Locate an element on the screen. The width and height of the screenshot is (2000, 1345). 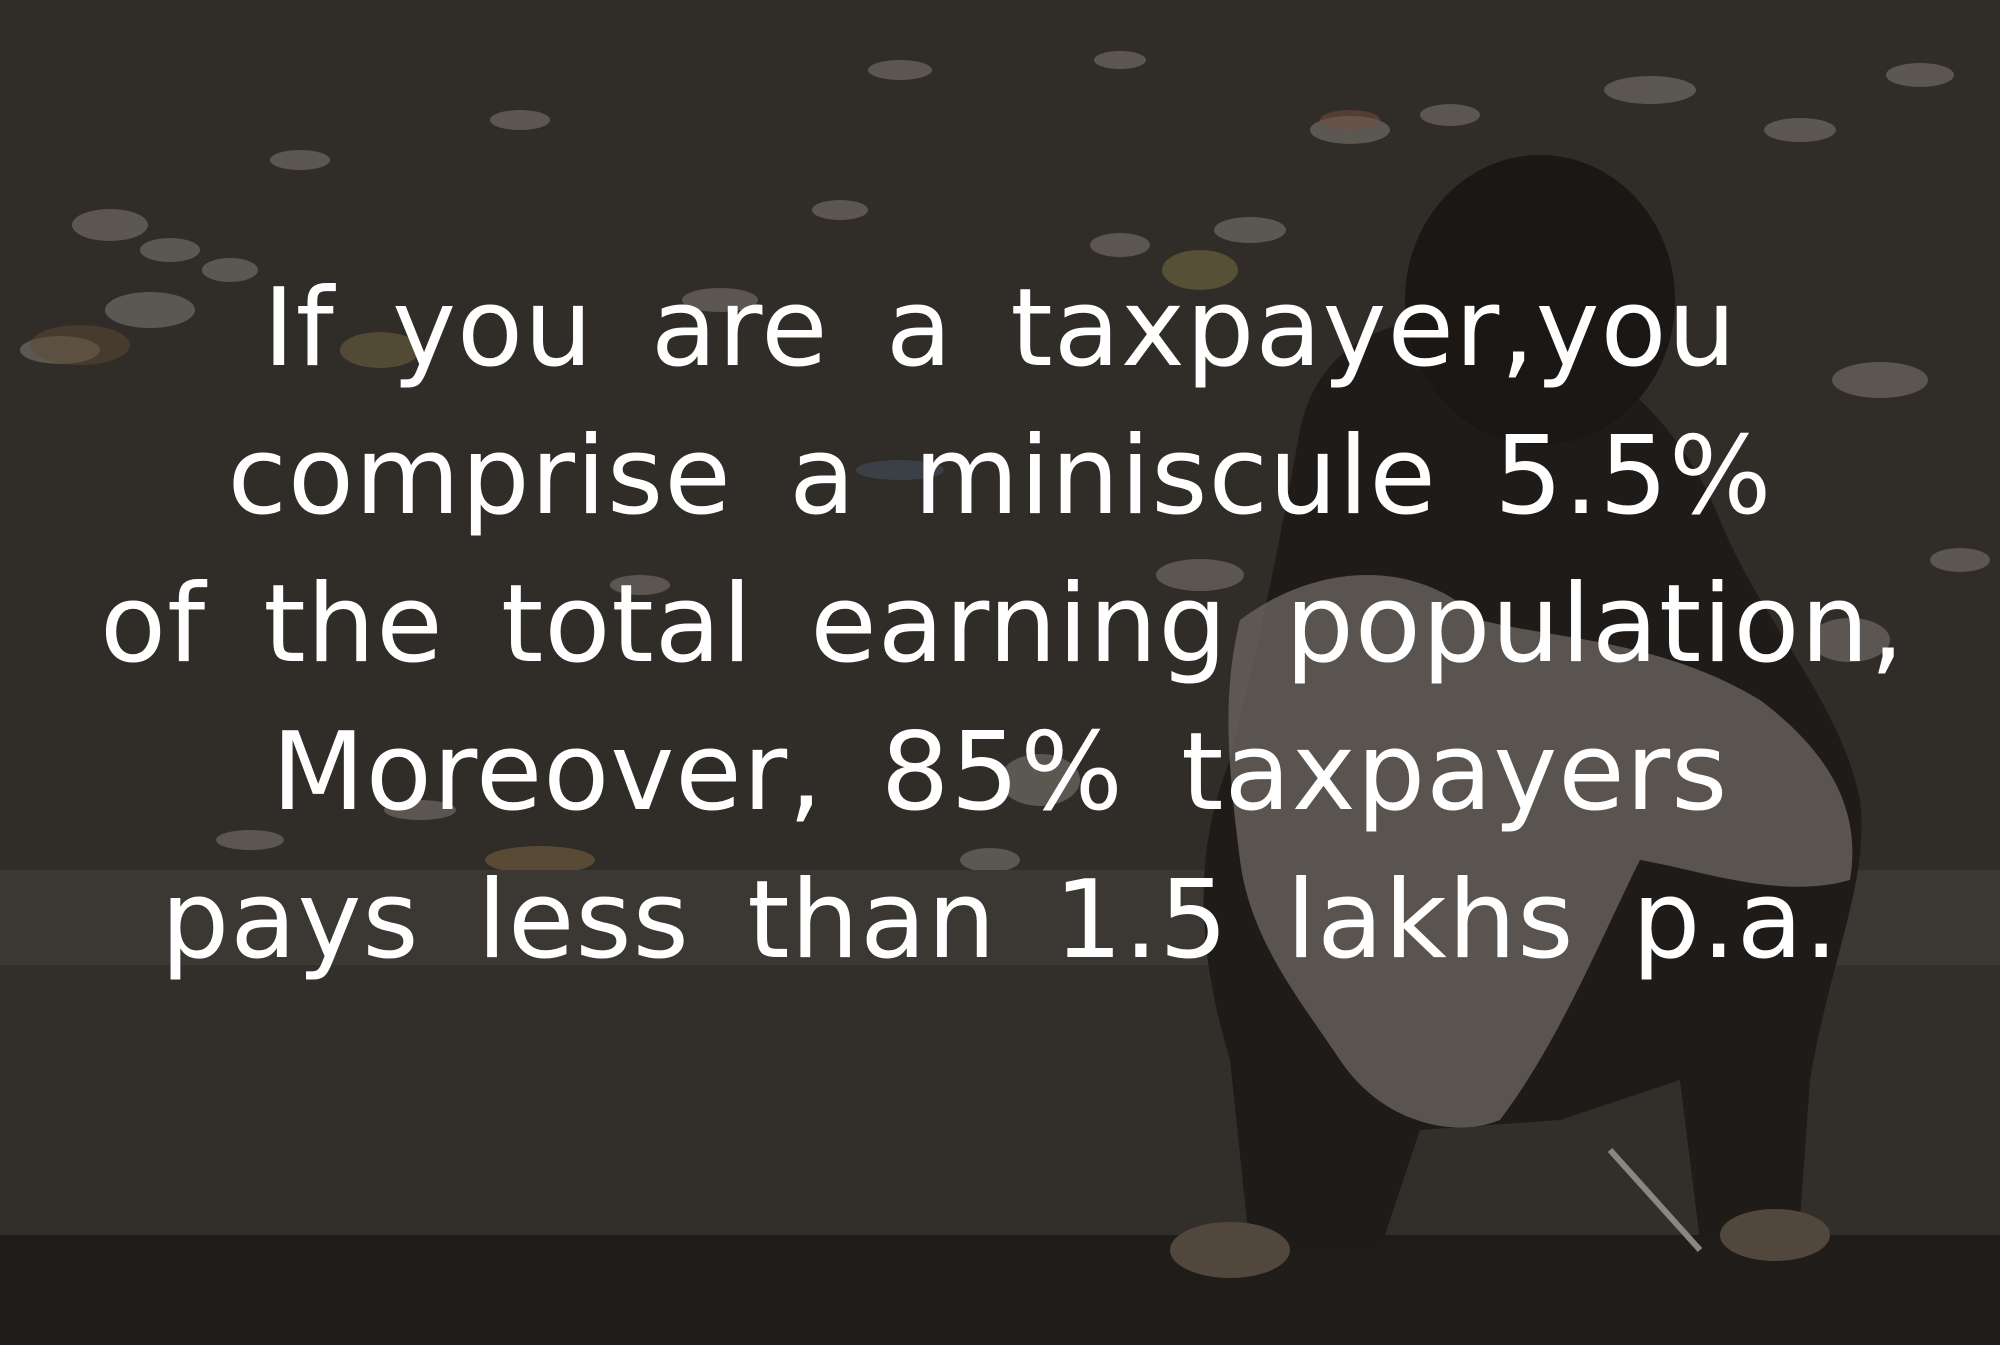
quote-line-2: comprise a miniscule 5.5% is located at coordinates (1000, 476).